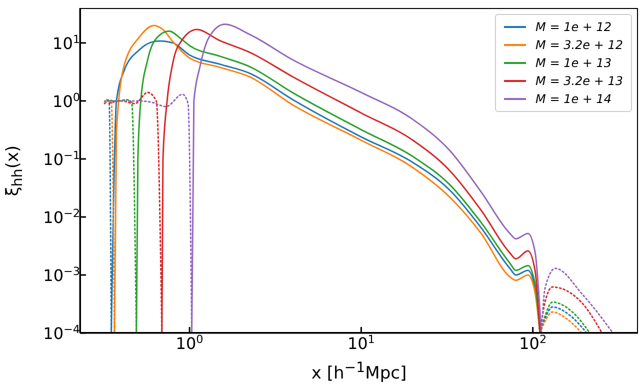 The height and width of the screenshot is (392, 644). I want to click on y-tick-label: 10$^{−4}$, so click(61, 332).